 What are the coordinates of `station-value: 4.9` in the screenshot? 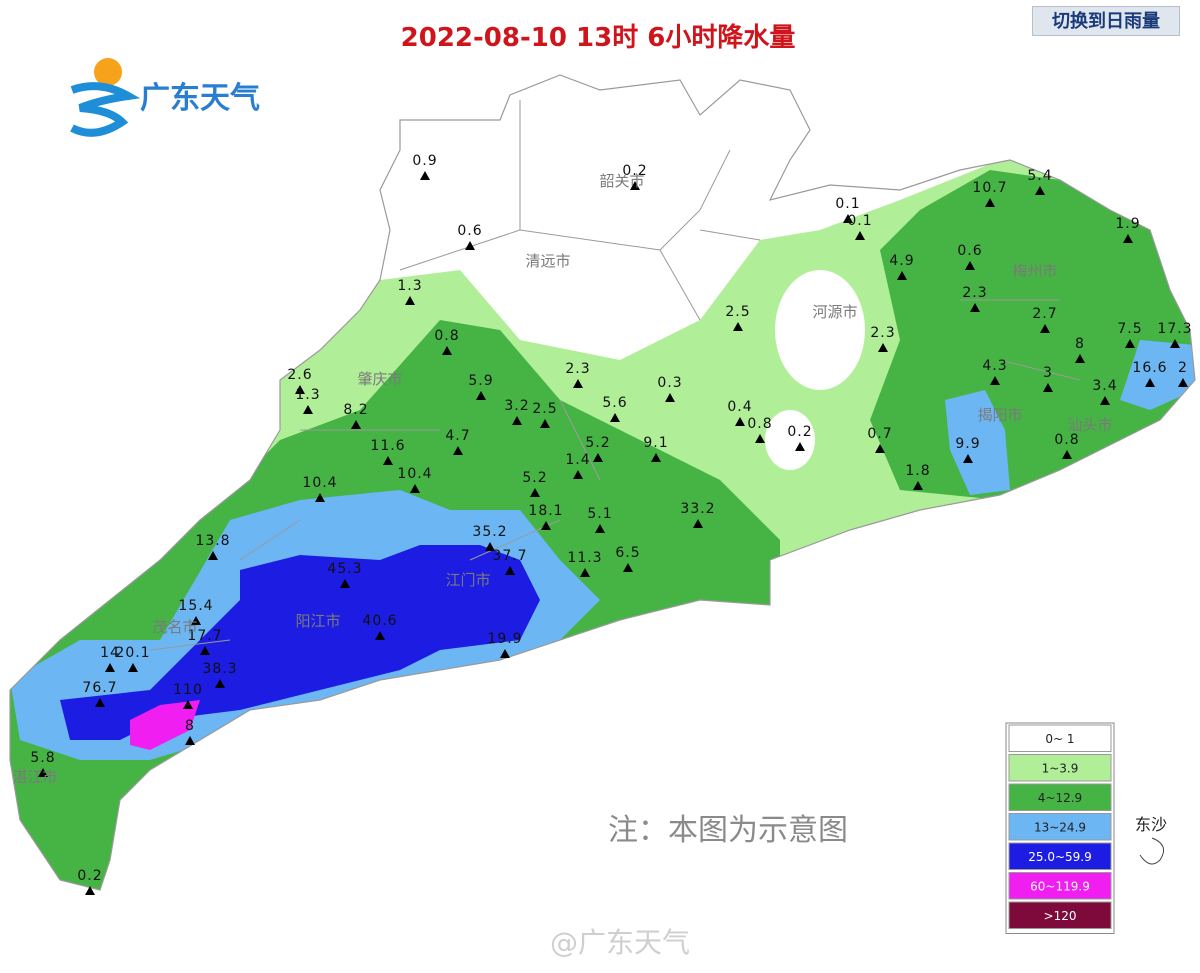 It's located at (901, 261).